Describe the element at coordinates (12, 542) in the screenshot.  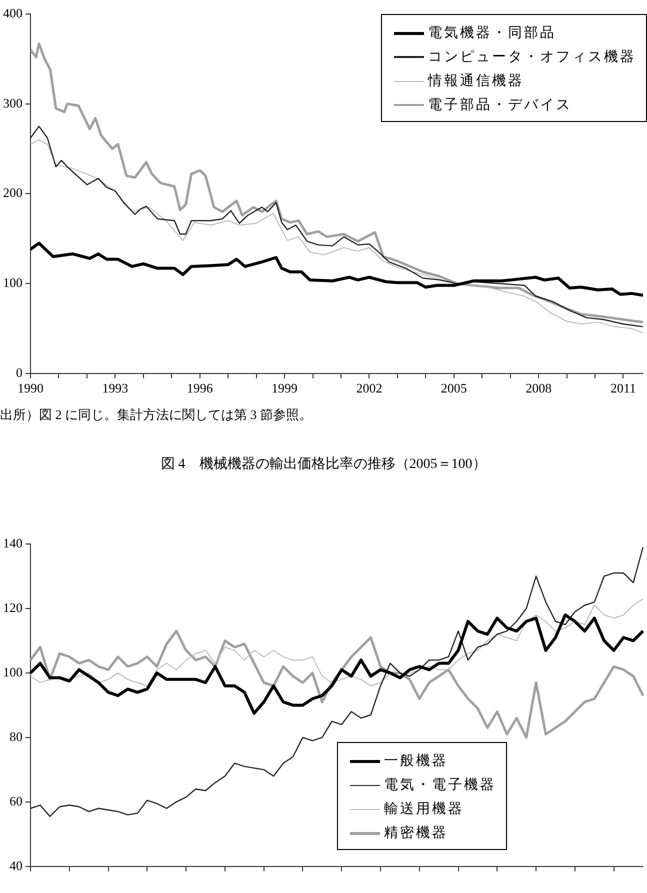
I see `y-tick-label: 140` at that location.